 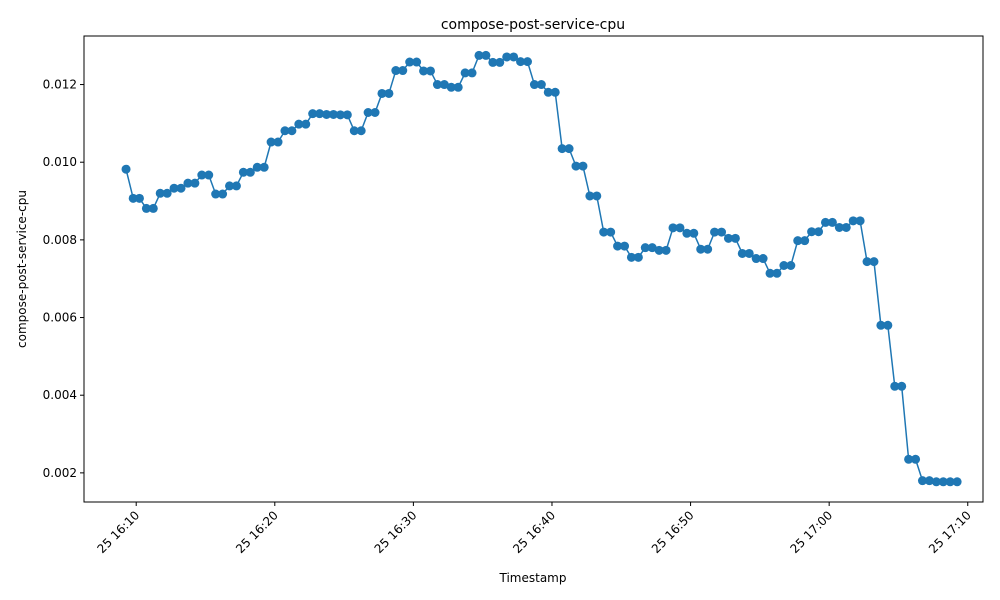 What do you see at coordinates (22, 269) in the screenshot?
I see `y-axis-label: compose-post-service-cpu` at bounding box center [22, 269].